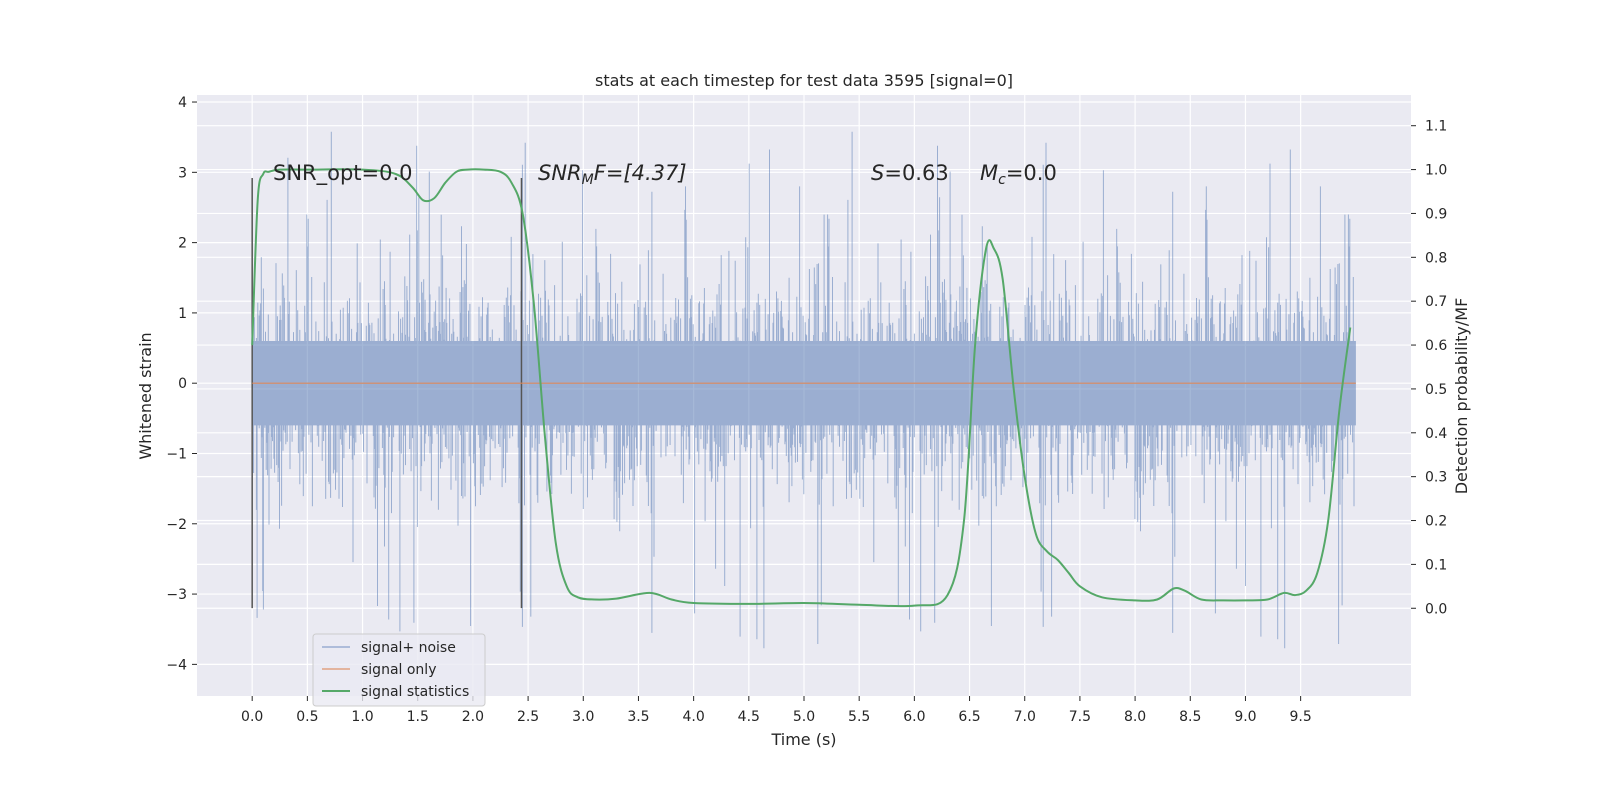  Describe the element at coordinates (418, 717) in the screenshot. I see `x-tick-label: 1.5` at that location.